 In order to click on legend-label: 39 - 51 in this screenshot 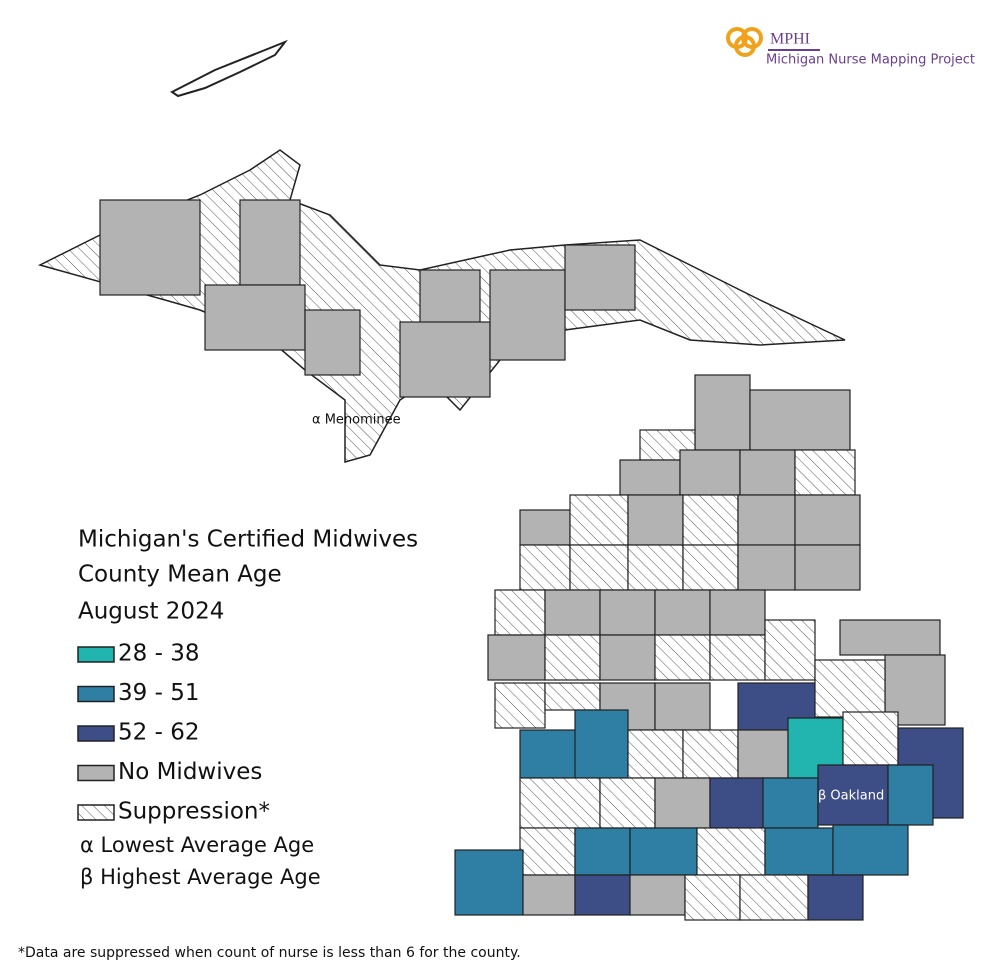, I will do `click(158, 693)`.